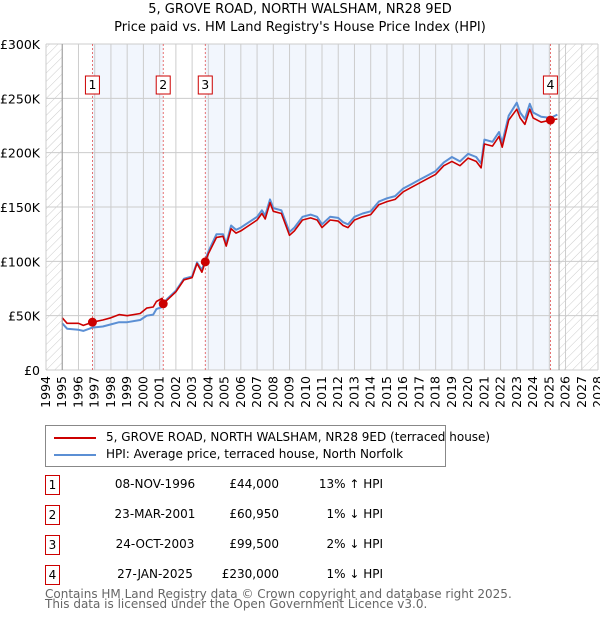  What do you see at coordinates (61, 392) in the screenshot?
I see `x-tick-label: 1995` at bounding box center [61, 392].